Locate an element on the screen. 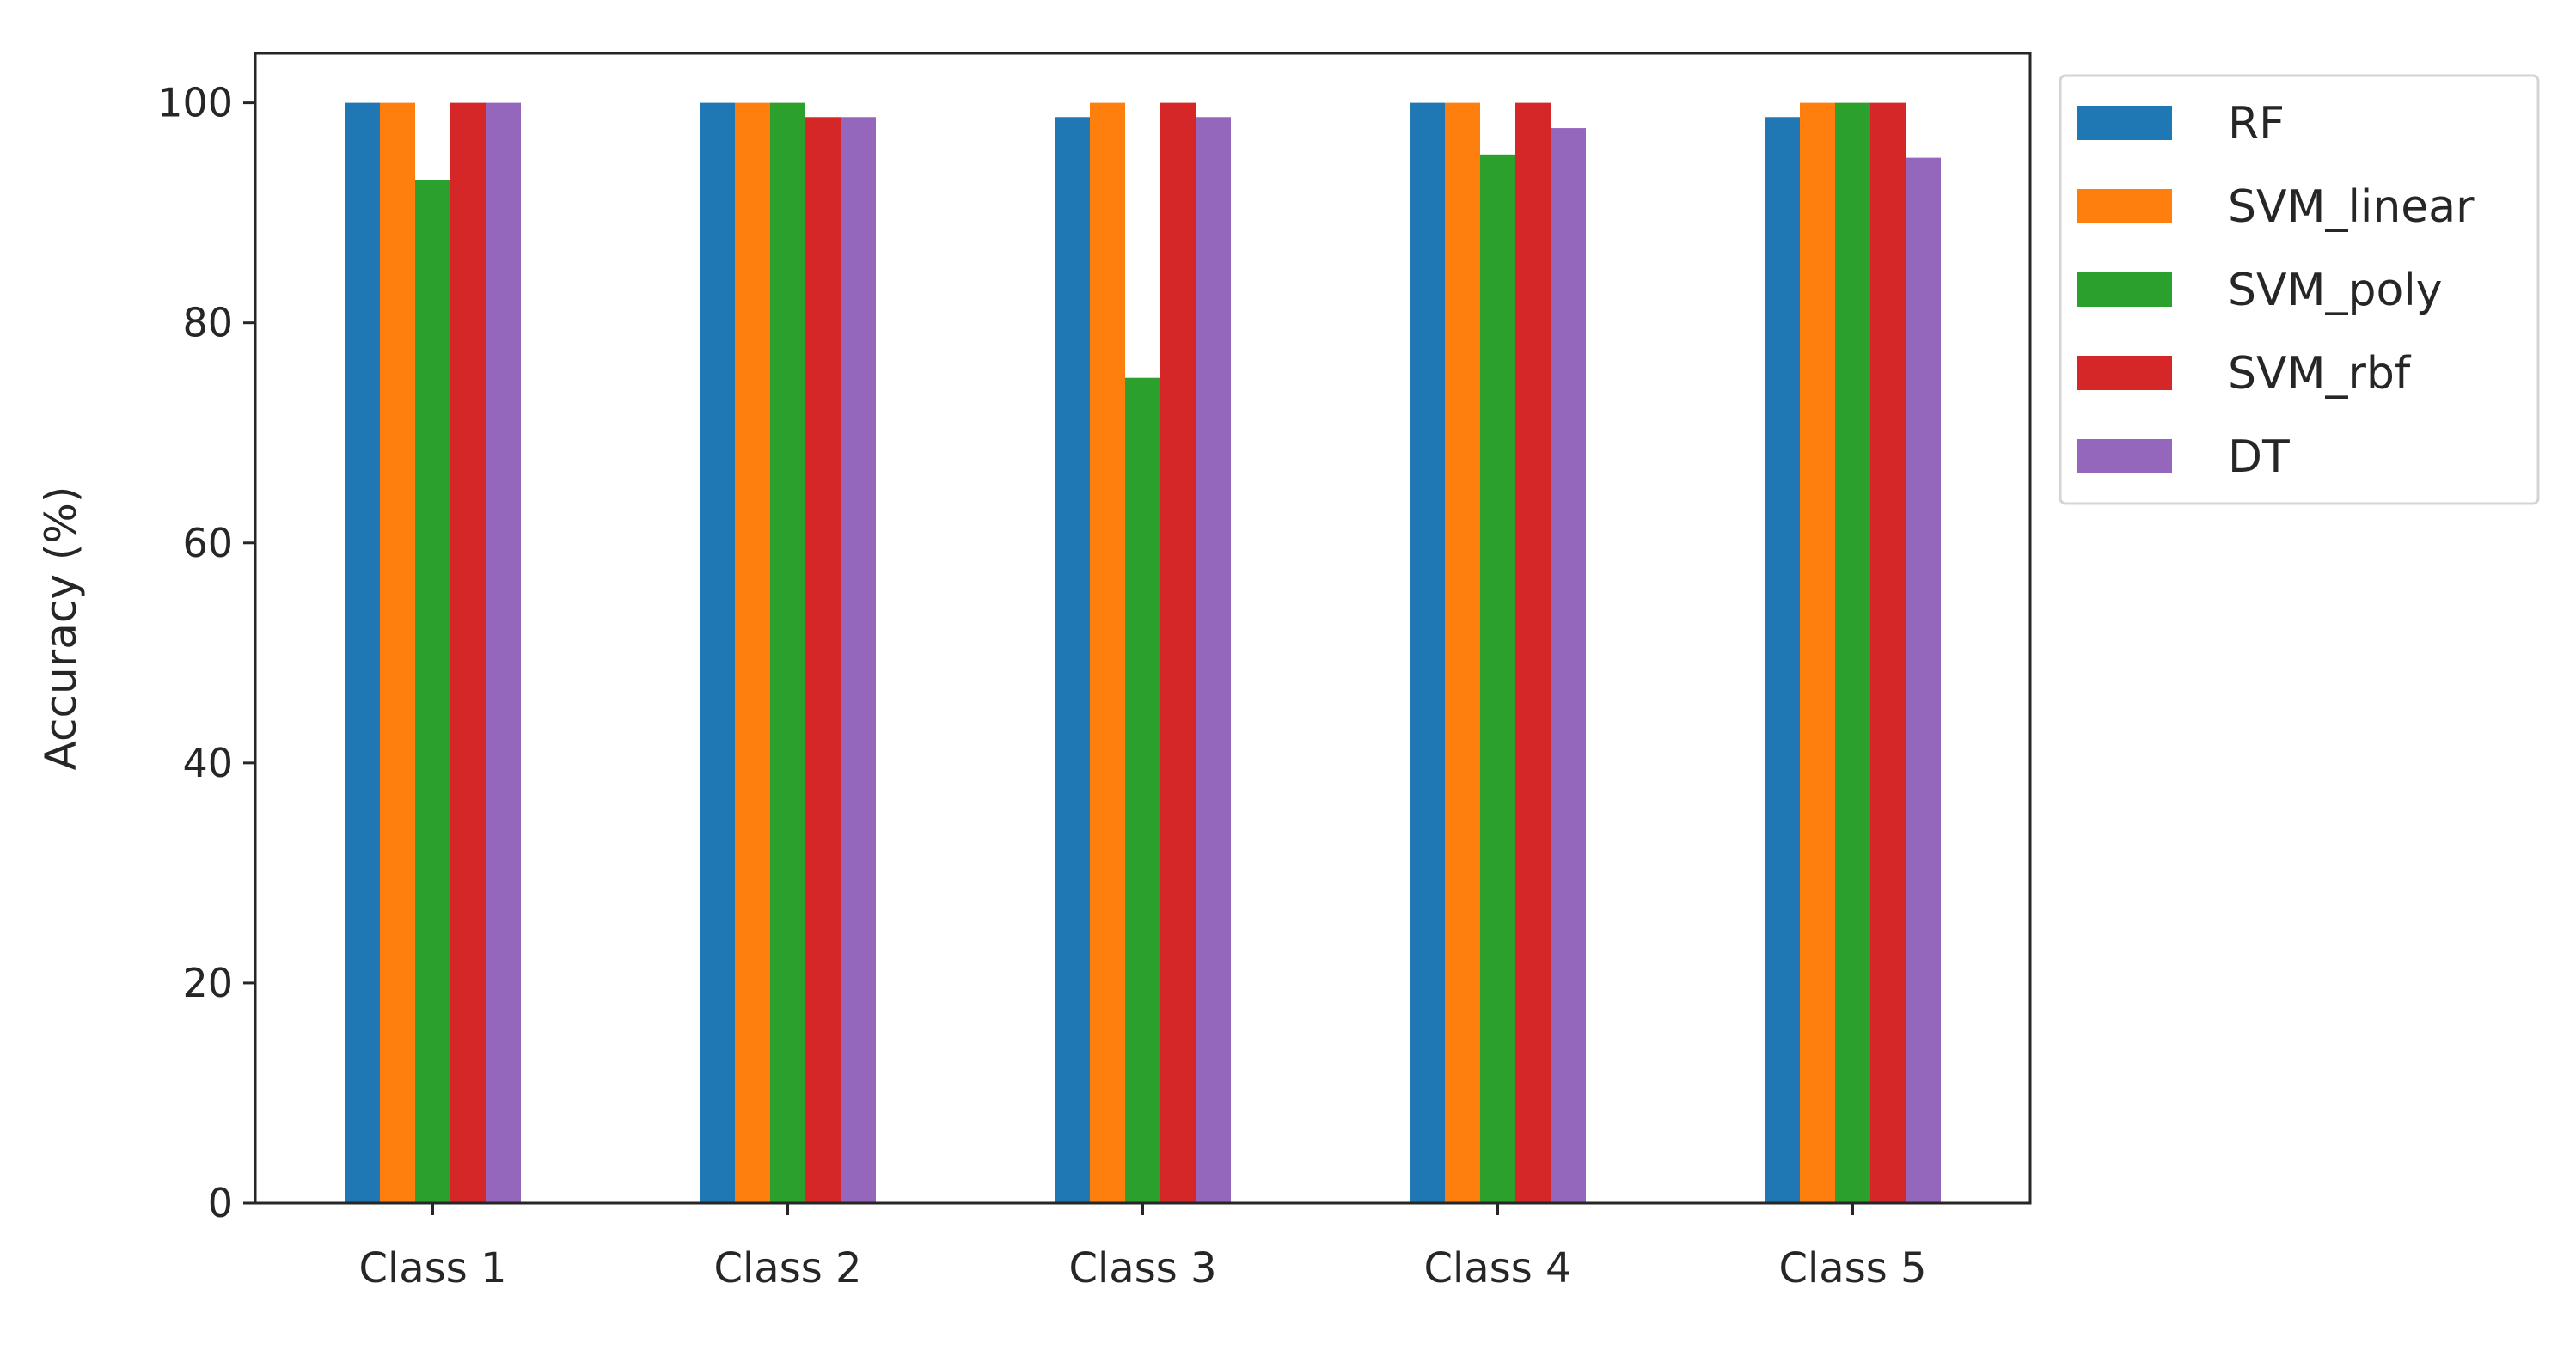  legend-box is located at coordinates (2299, 289).